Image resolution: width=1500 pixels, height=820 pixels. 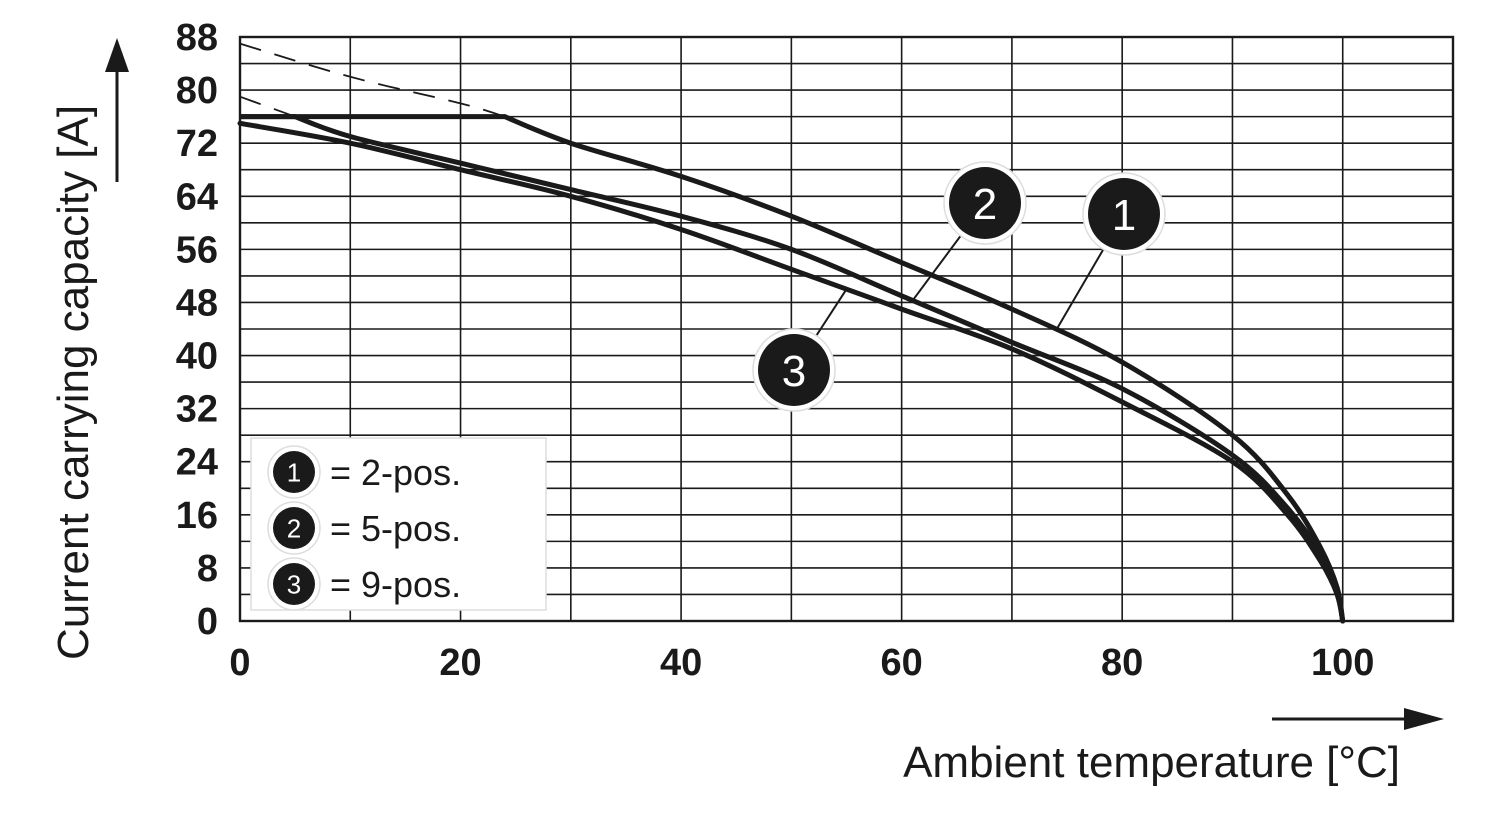 I want to click on x-tick-label: 40, so click(x=681, y=663).